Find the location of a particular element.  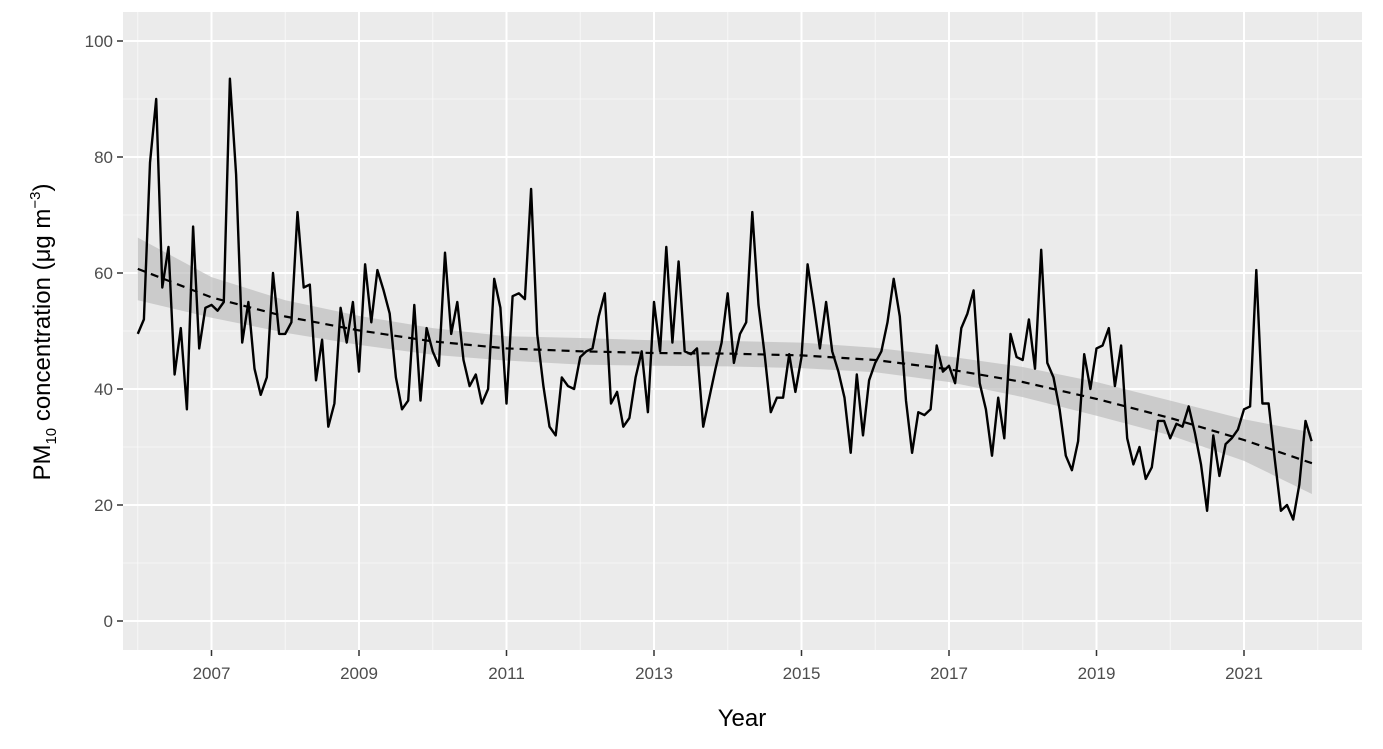

x-axis-ticks: 2007 2009 2011 2013 2015 2017 2019 2021 is located at coordinates (728, 666).